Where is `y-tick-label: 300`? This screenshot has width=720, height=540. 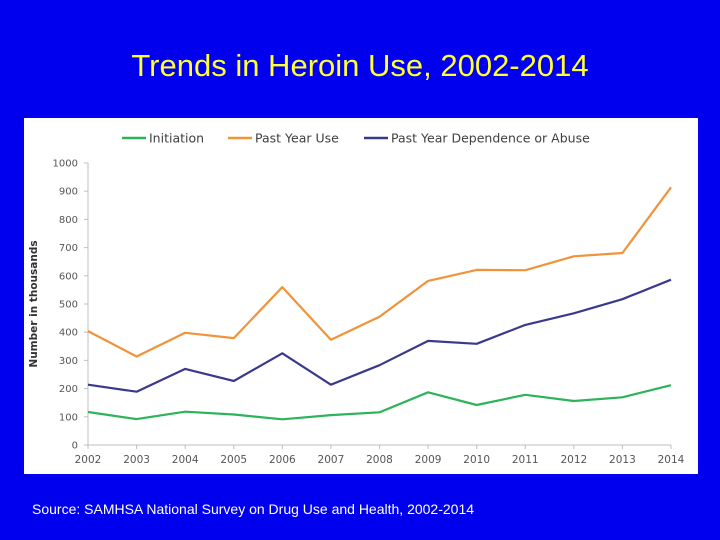
y-tick-label: 300 is located at coordinates (68, 361).